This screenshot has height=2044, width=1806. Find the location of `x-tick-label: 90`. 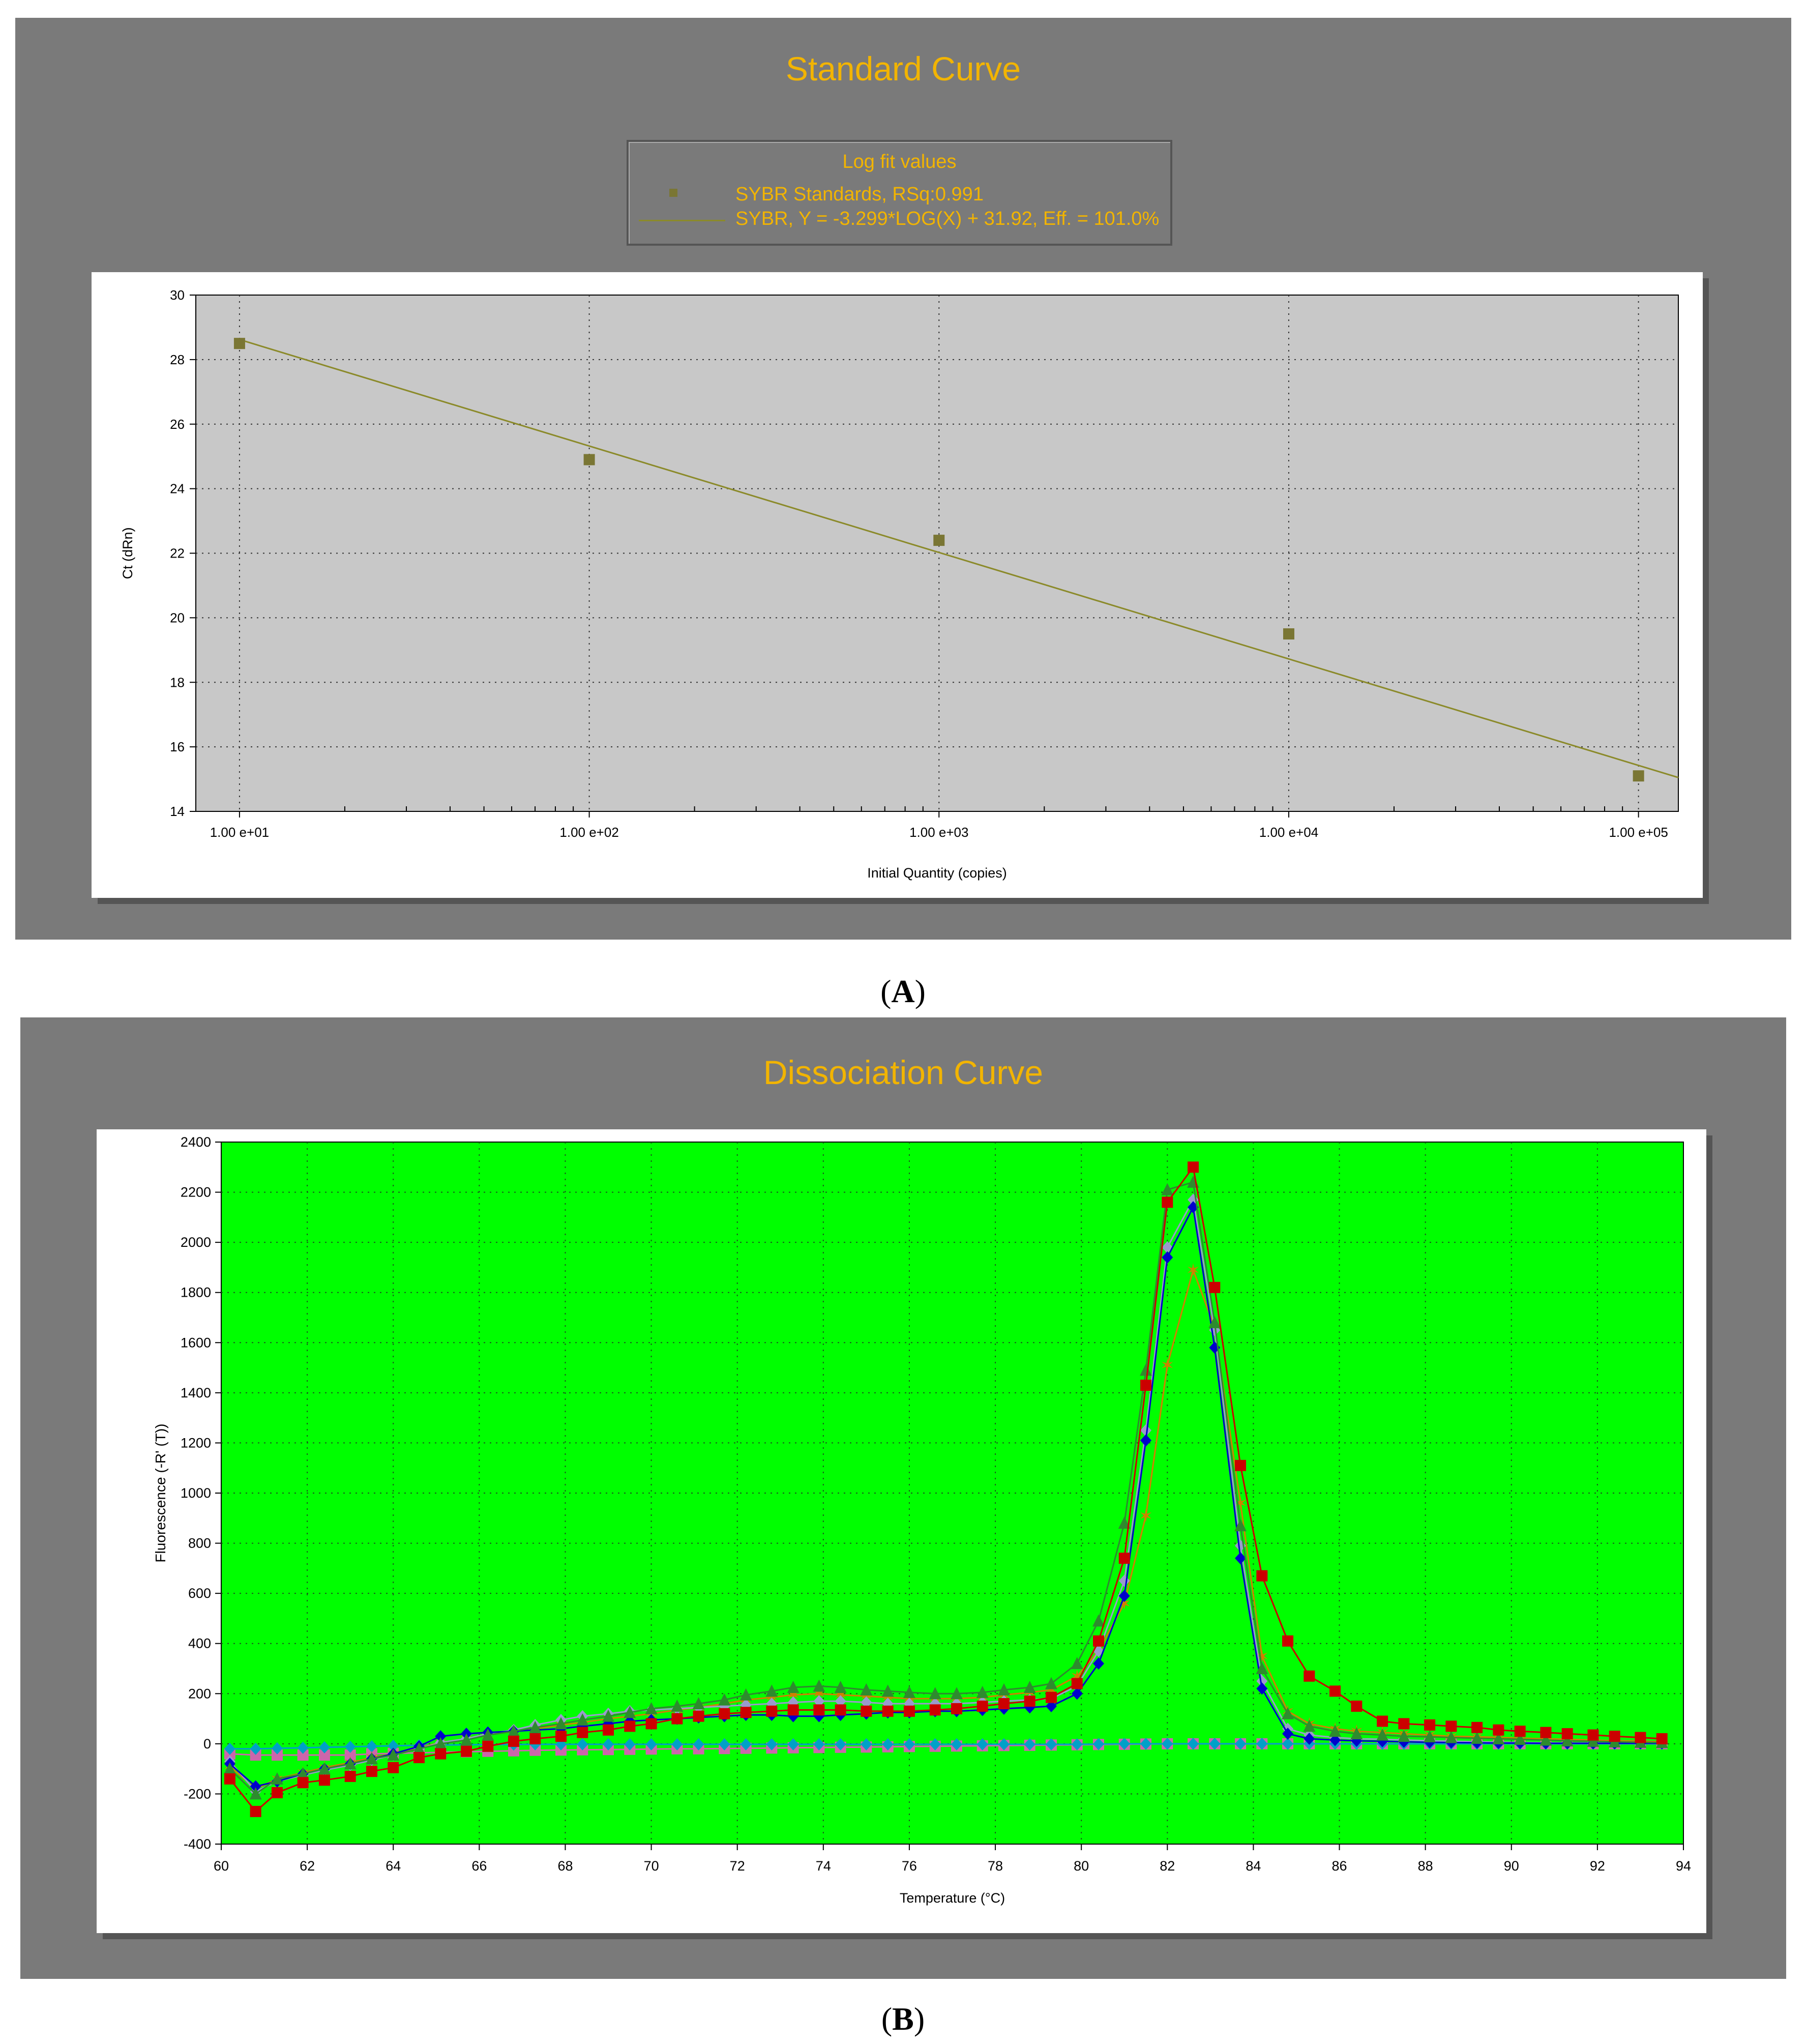

x-tick-label: 90 is located at coordinates (1511, 1866).